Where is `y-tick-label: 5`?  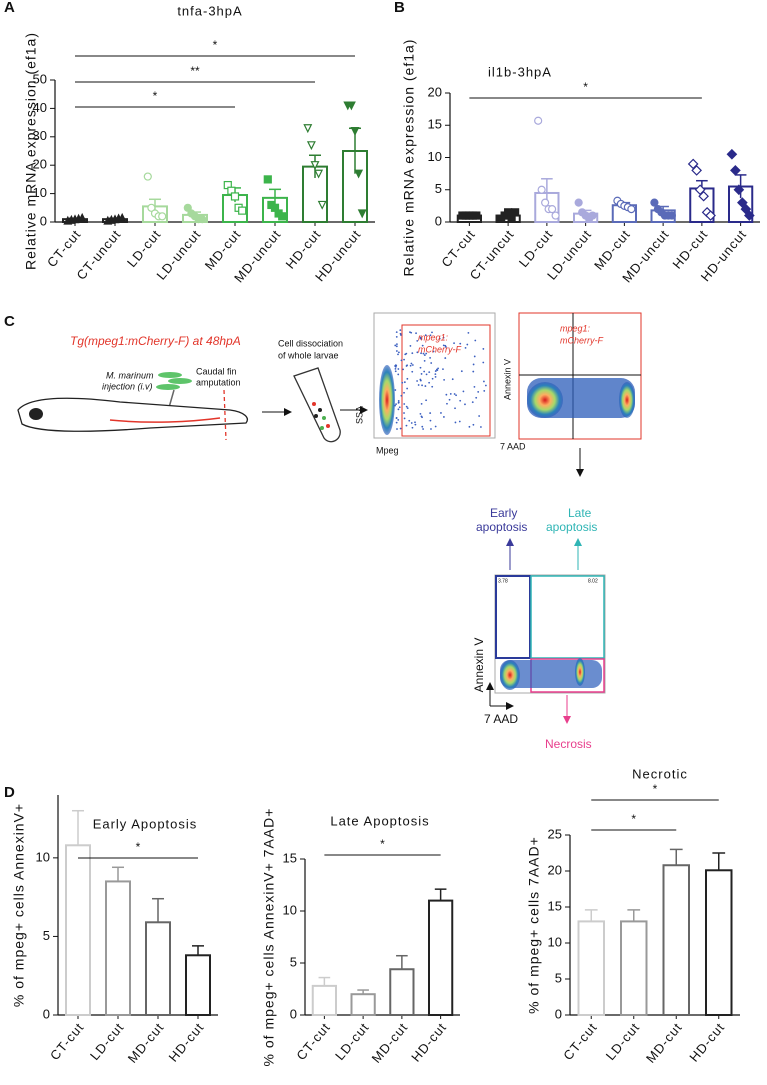
y-tick-label: 5 is located at coordinates (558, 977).